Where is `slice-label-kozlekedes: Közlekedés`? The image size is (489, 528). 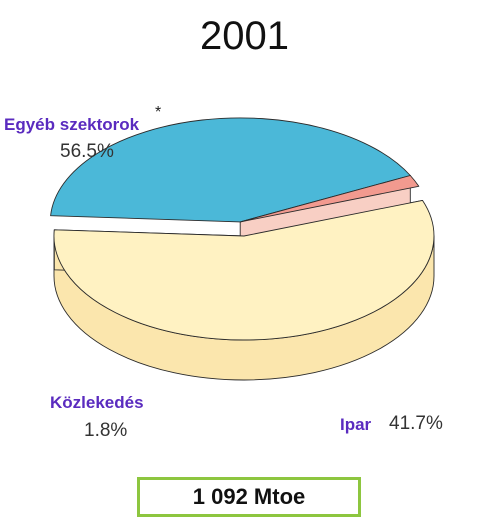
slice-label-kozlekedes: Közlekedés is located at coordinates (97, 402).